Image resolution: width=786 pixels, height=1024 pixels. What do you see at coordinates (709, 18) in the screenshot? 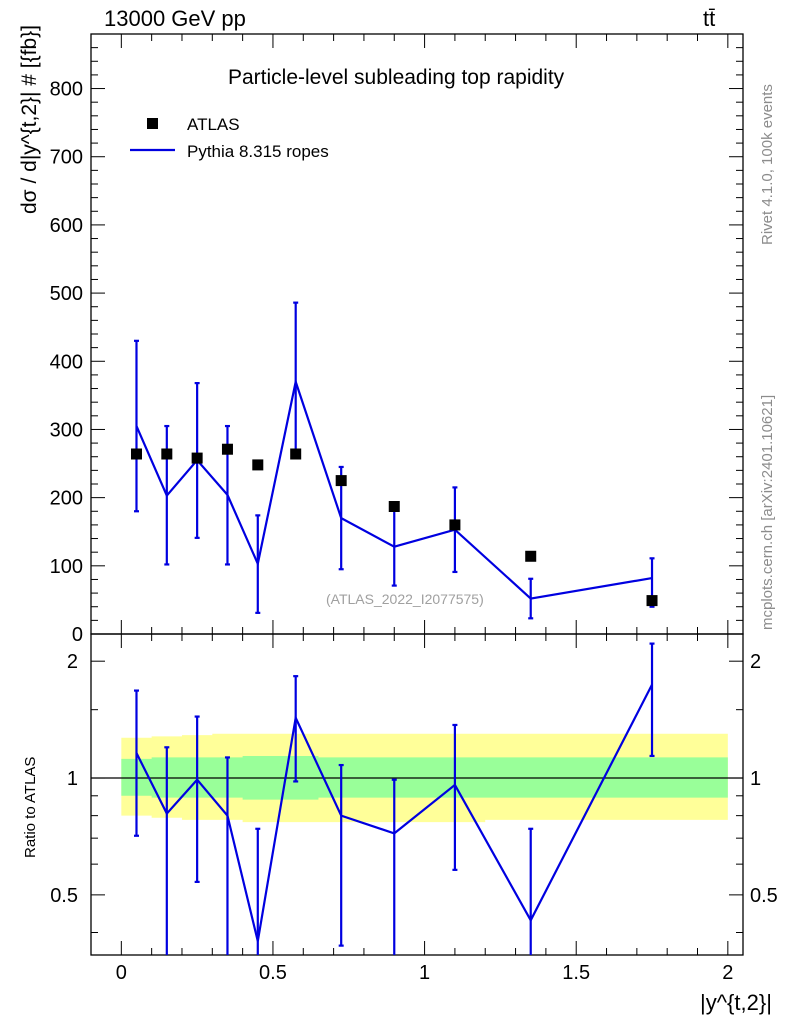
I see `process-label: tt̄` at bounding box center [709, 18].